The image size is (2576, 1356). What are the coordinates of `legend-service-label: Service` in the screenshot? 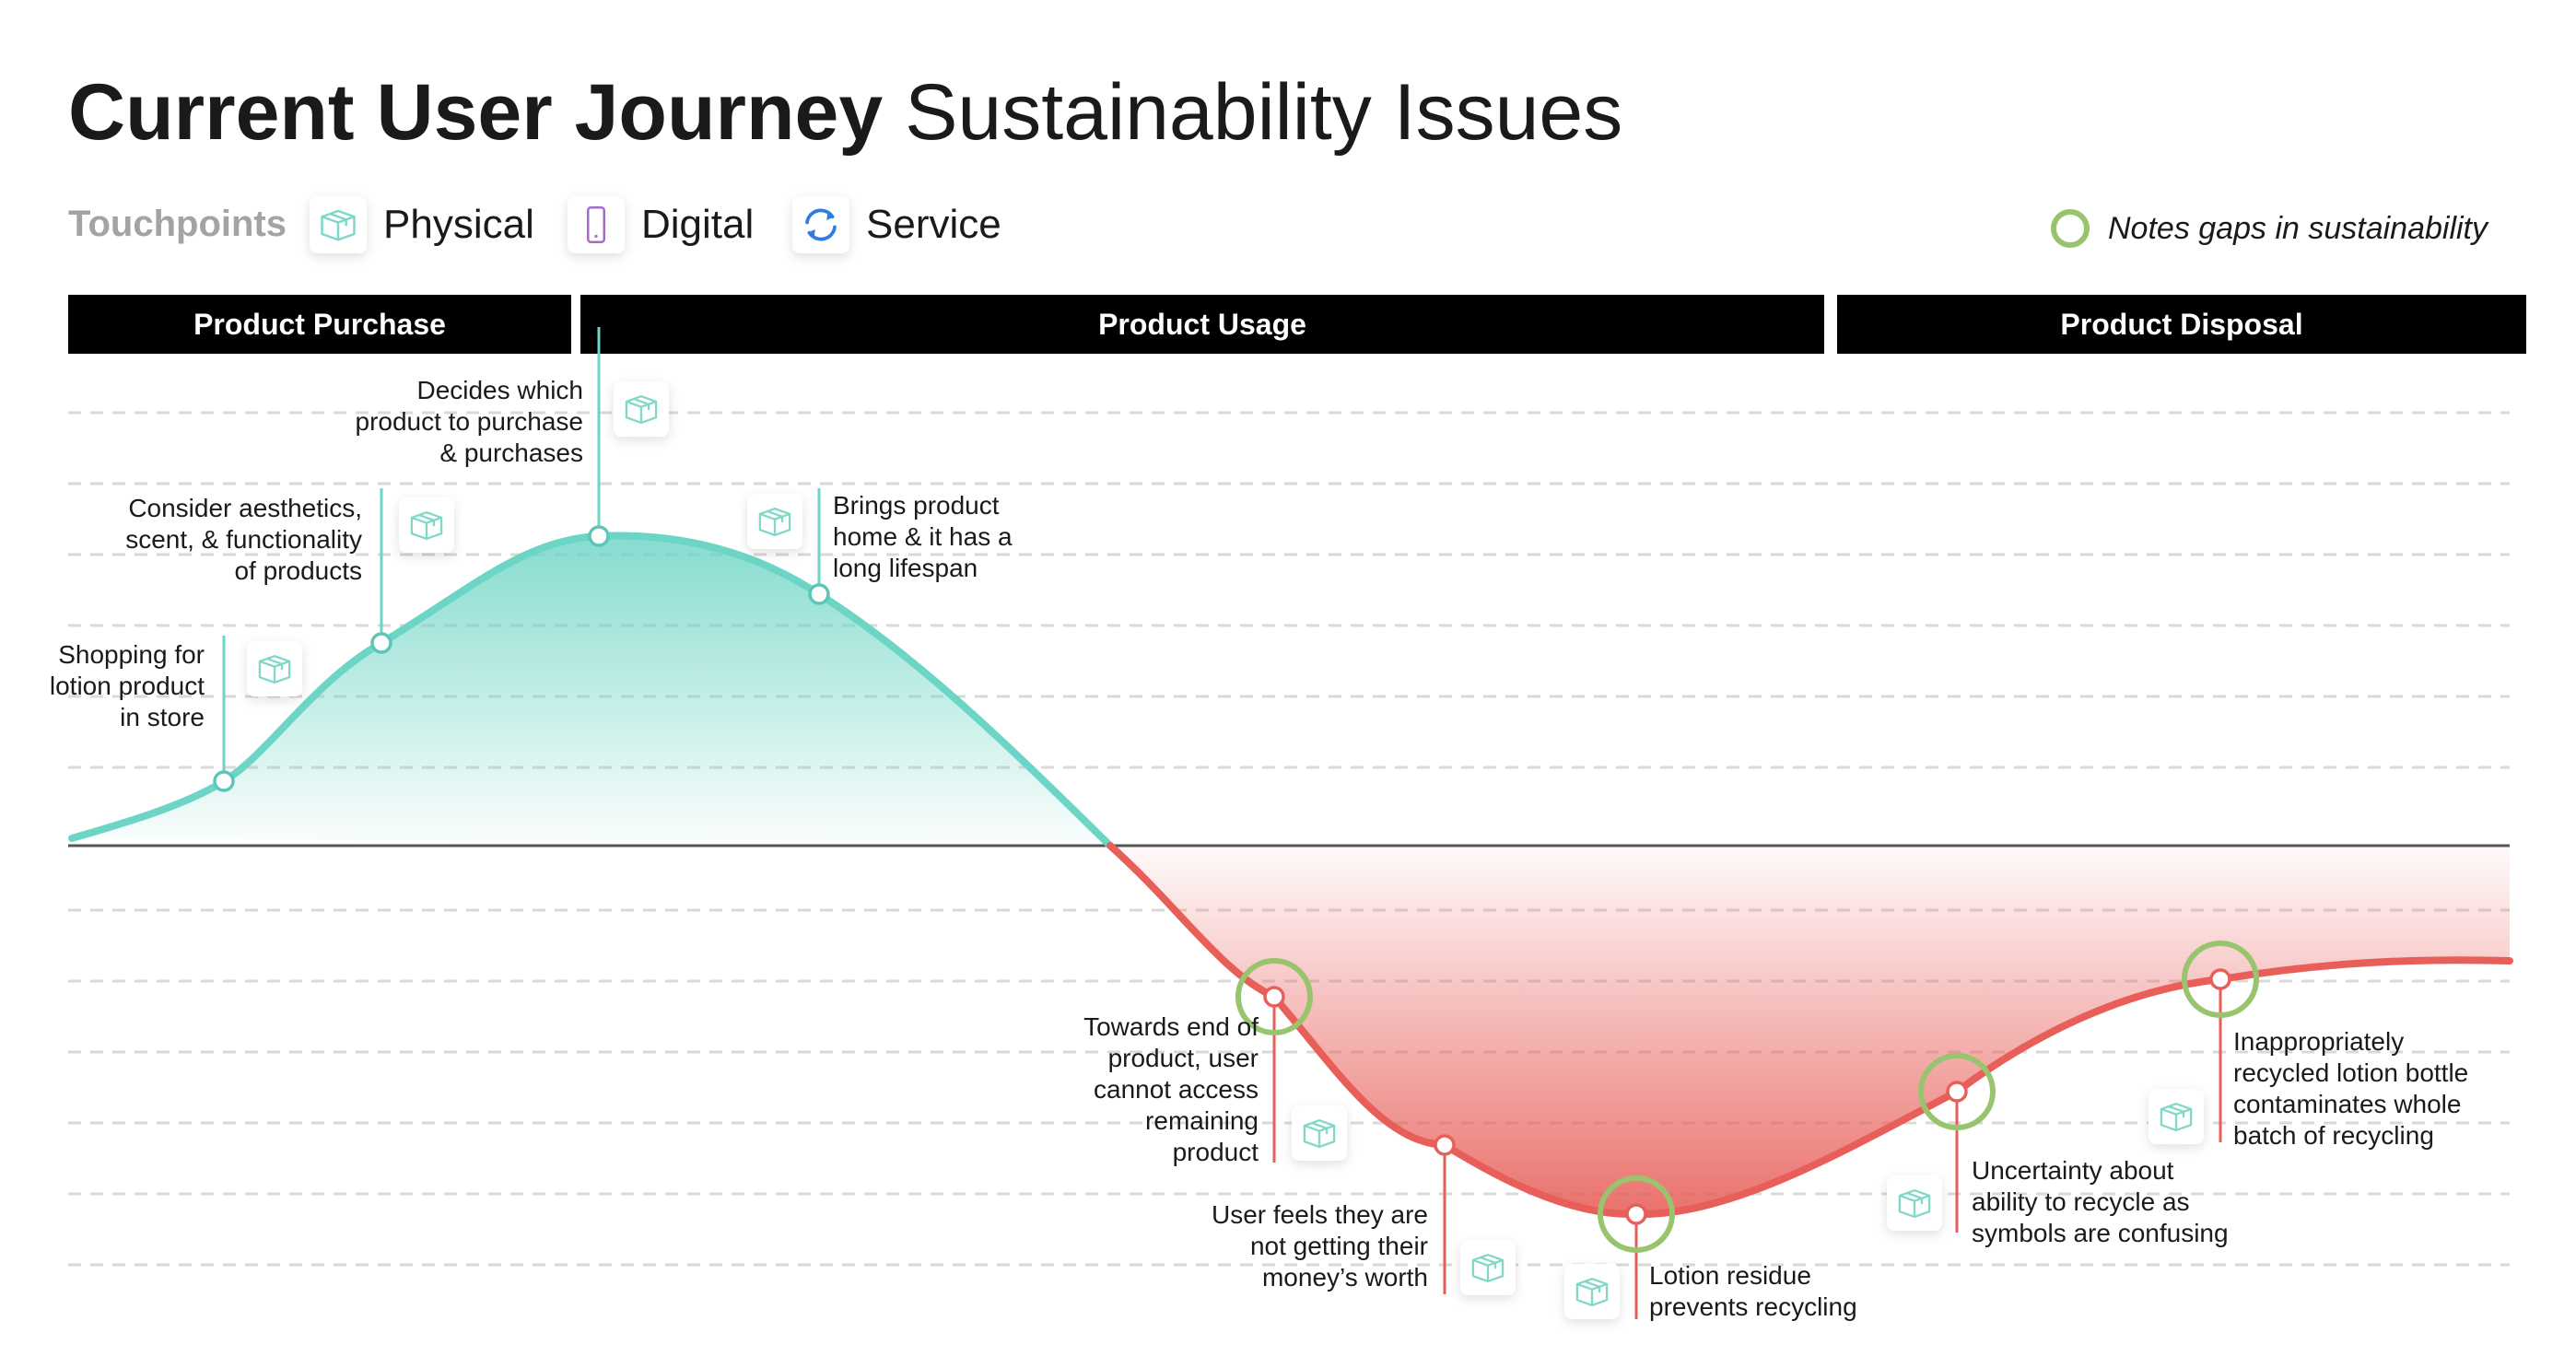 It's located at (933, 225).